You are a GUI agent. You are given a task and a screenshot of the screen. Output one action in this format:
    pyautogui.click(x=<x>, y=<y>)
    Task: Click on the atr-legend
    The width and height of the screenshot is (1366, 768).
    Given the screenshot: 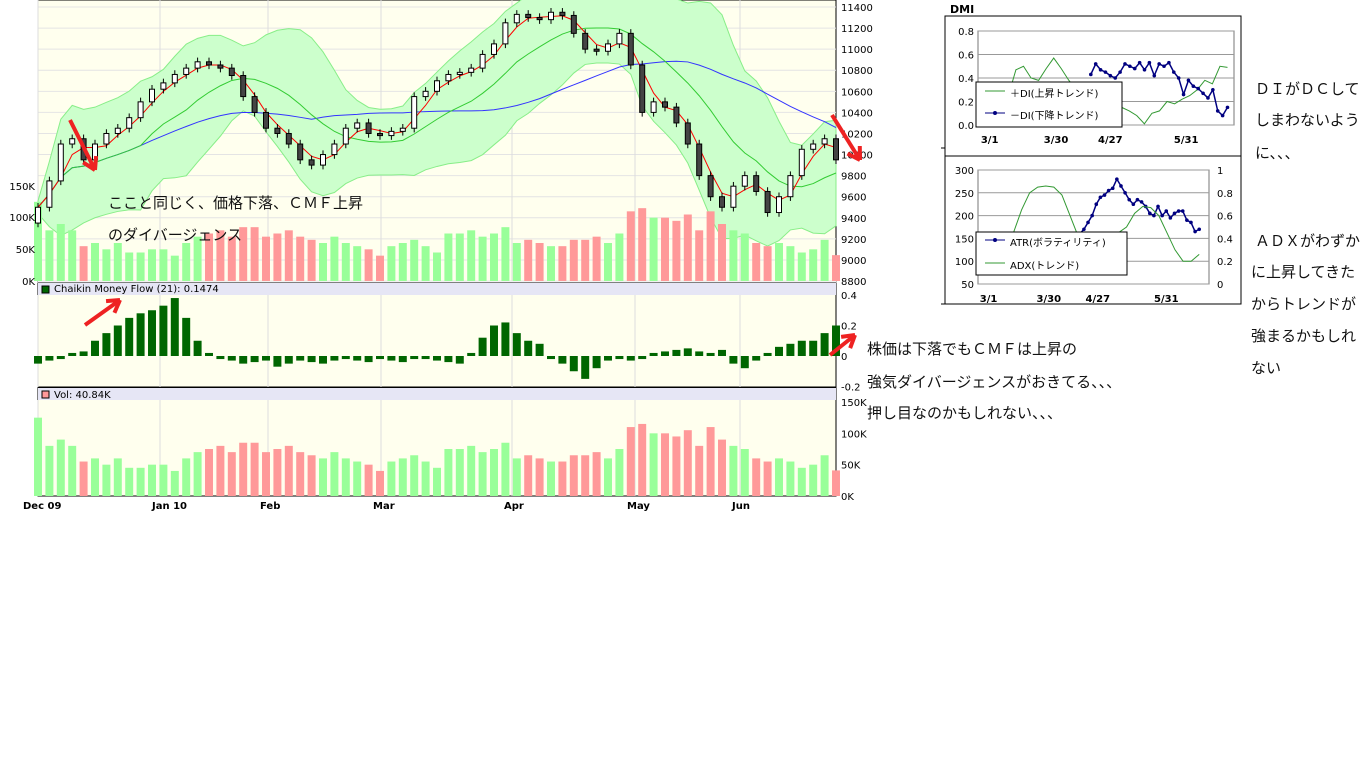 What is the action you would take?
    pyautogui.click(x=1051, y=253)
    